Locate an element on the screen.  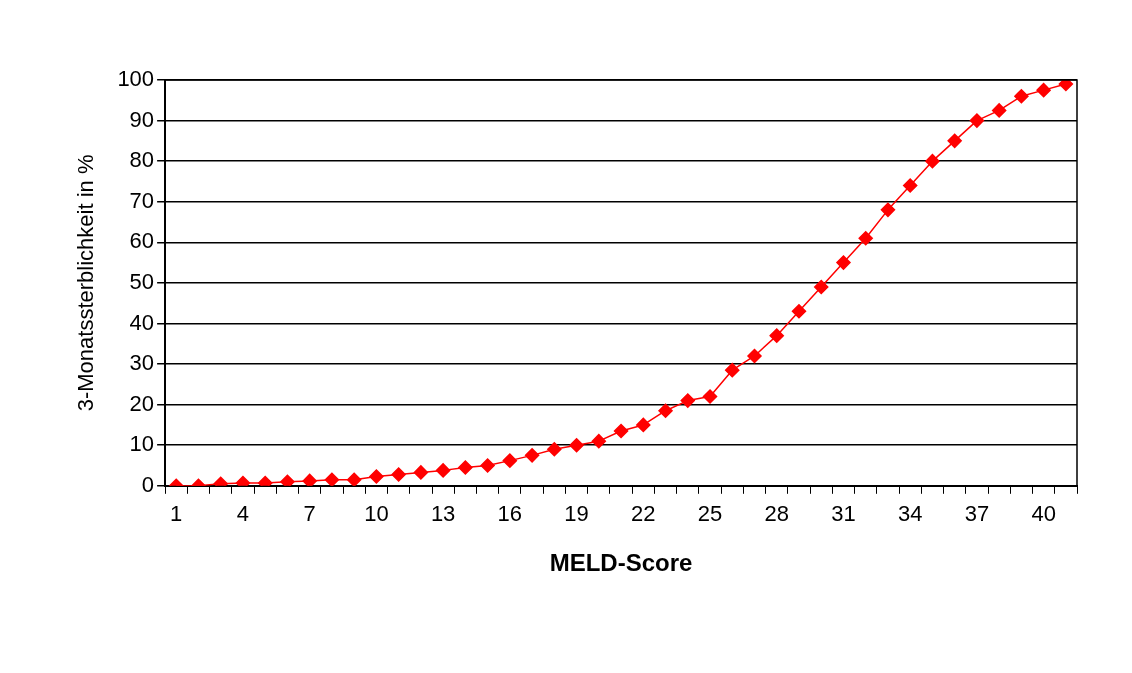
x-axis-title: MELD-Score is located at coordinates (621, 563).